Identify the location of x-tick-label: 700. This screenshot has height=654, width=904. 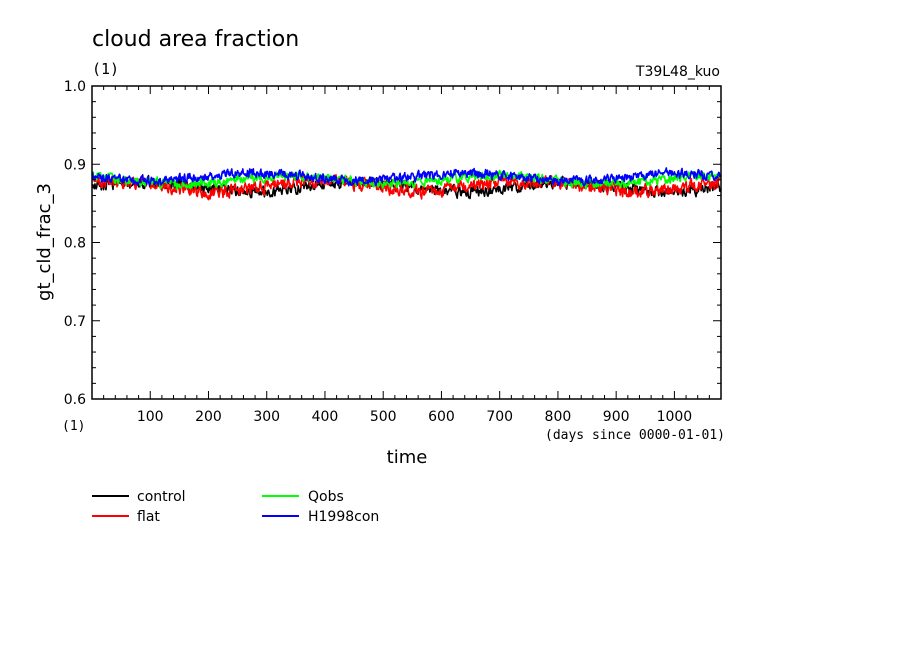
(499, 417).